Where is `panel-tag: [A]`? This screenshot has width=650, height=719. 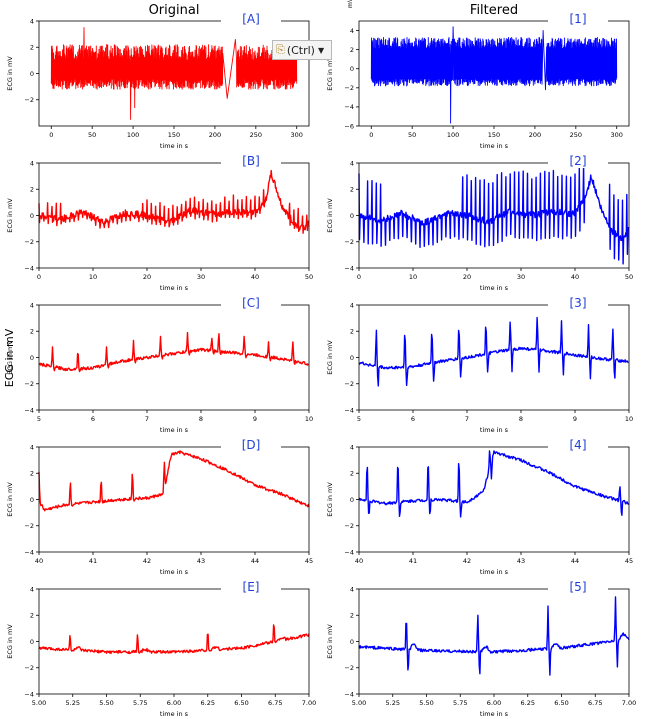 panel-tag: [A] is located at coordinates (251, 19).